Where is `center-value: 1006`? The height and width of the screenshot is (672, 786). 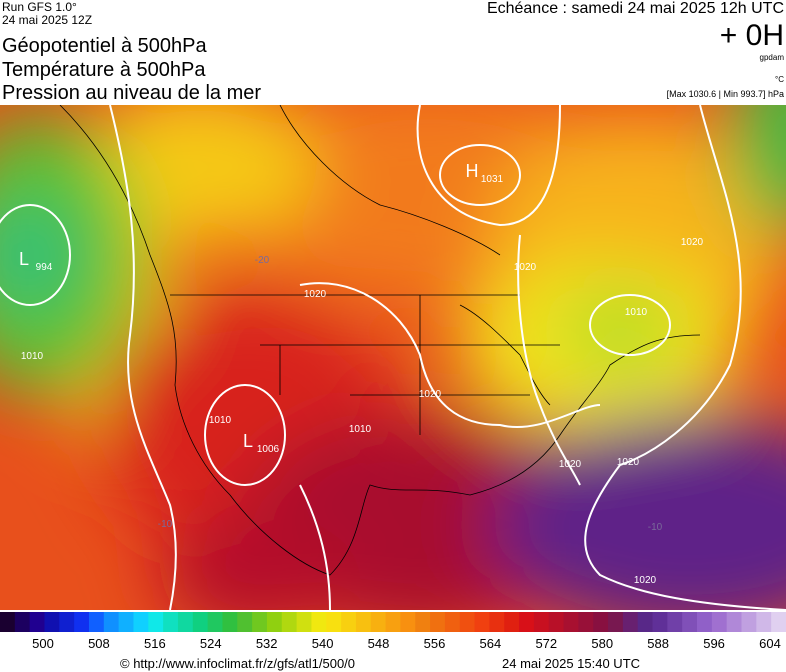
center-value: 1006 is located at coordinates (268, 449).